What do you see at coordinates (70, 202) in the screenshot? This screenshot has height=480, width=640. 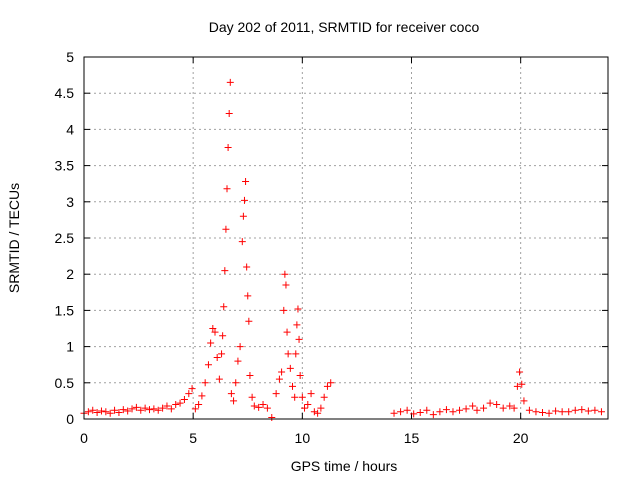 I see `y-tick-label: 3` at bounding box center [70, 202].